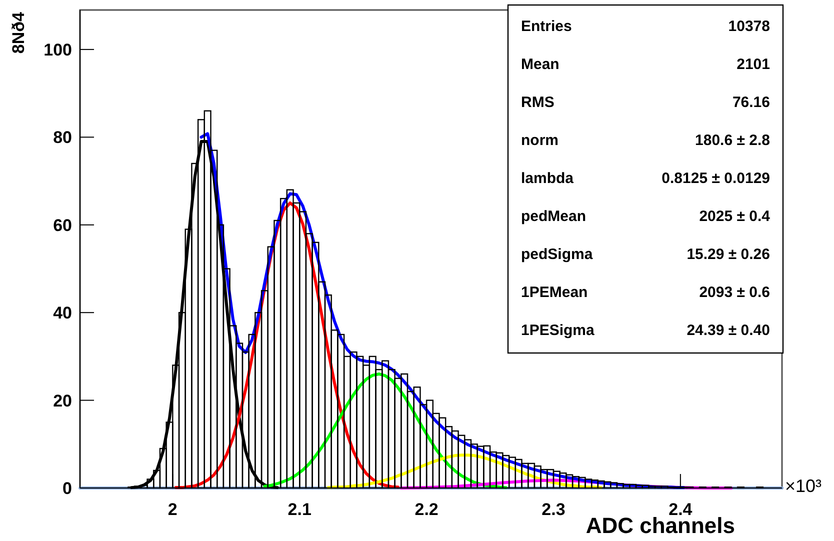  I want to click on annotation: 0.8125 ± 0.0129, so click(716, 178).